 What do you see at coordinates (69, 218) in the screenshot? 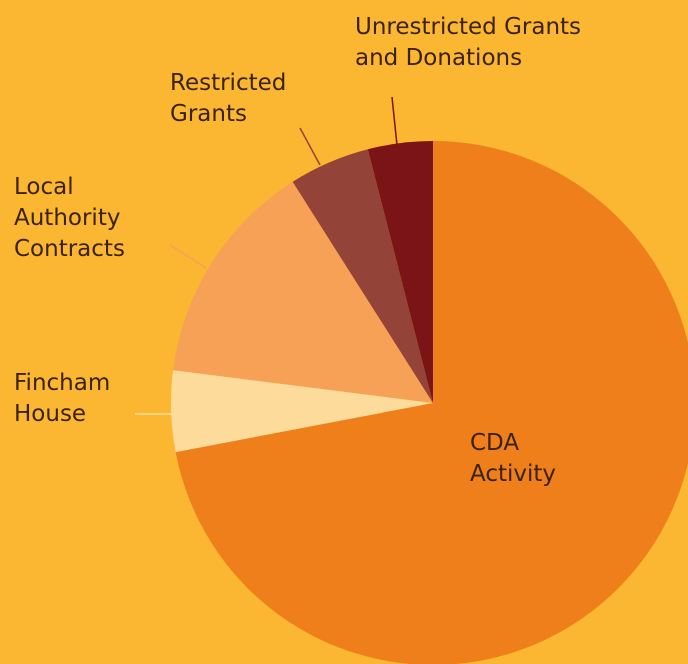
I see `slice-label: Local Authority Contracts` at bounding box center [69, 218].